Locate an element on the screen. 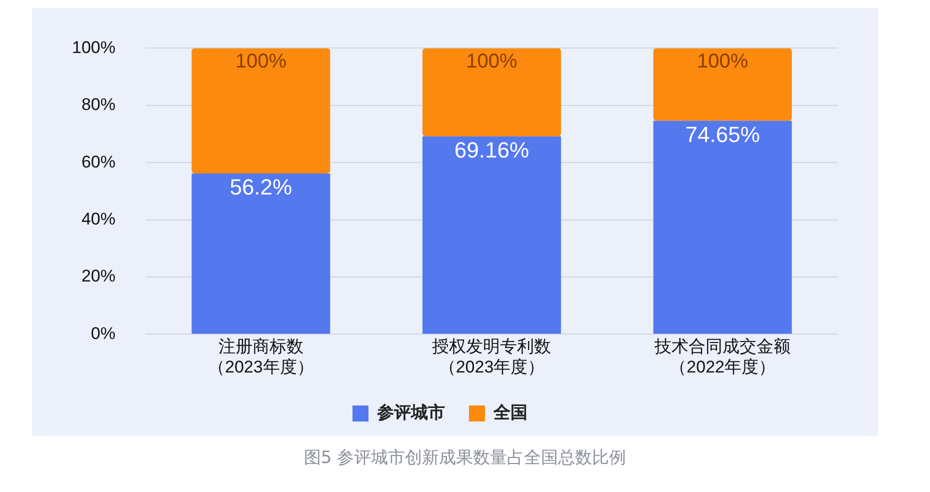 The width and height of the screenshot is (930, 492). data-label: 74.65% is located at coordinates (722, 134).